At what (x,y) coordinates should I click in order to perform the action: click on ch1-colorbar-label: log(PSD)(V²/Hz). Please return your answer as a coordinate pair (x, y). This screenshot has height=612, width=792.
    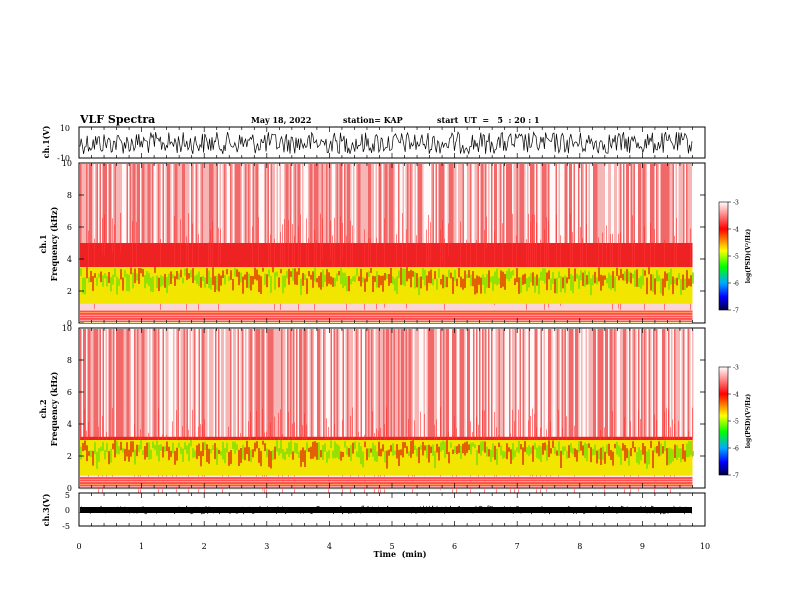
    Looking at the image, I should click on (748, 256).